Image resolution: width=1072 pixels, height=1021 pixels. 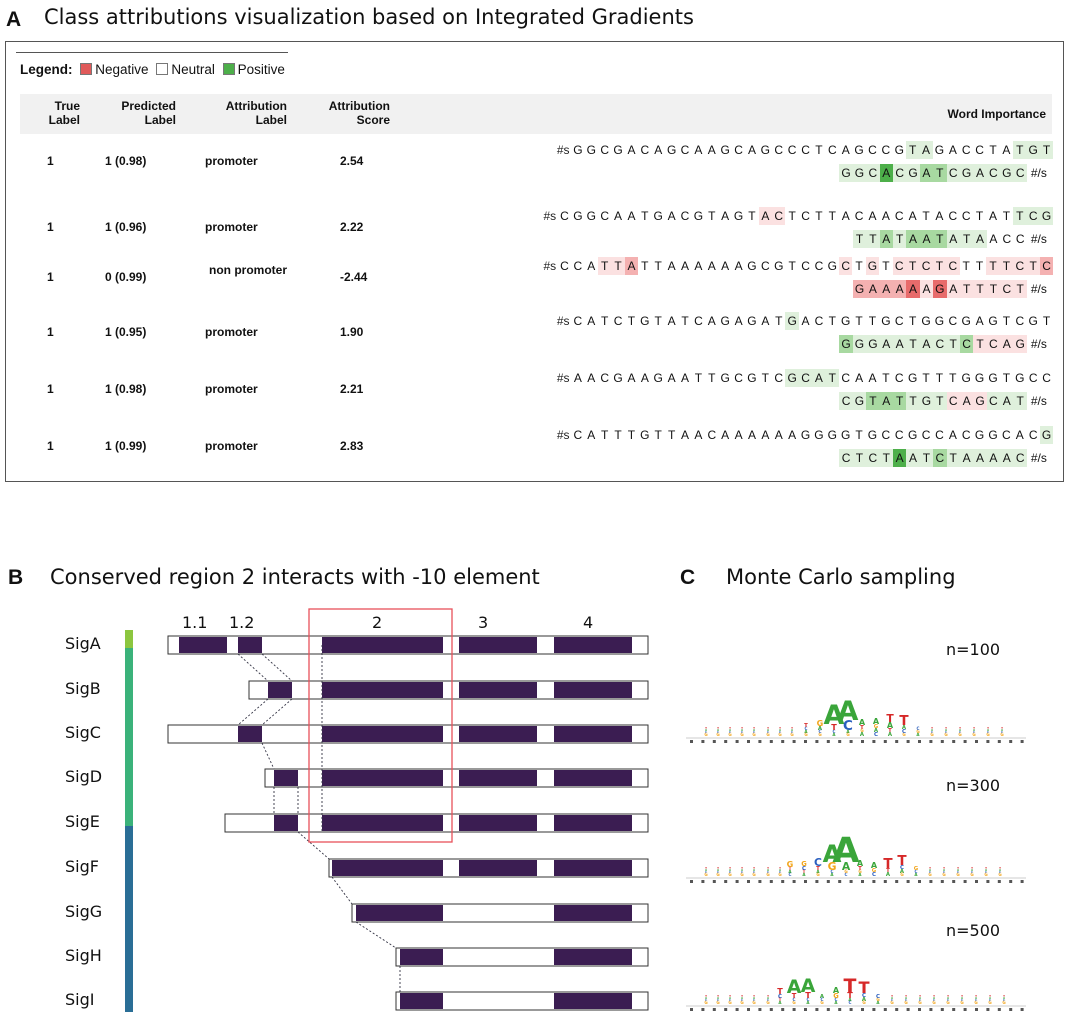 What do you see at coordinates (16, 577) in the screenshot?
I see `panel-b-letter: B` at bounding box center [16, 577].